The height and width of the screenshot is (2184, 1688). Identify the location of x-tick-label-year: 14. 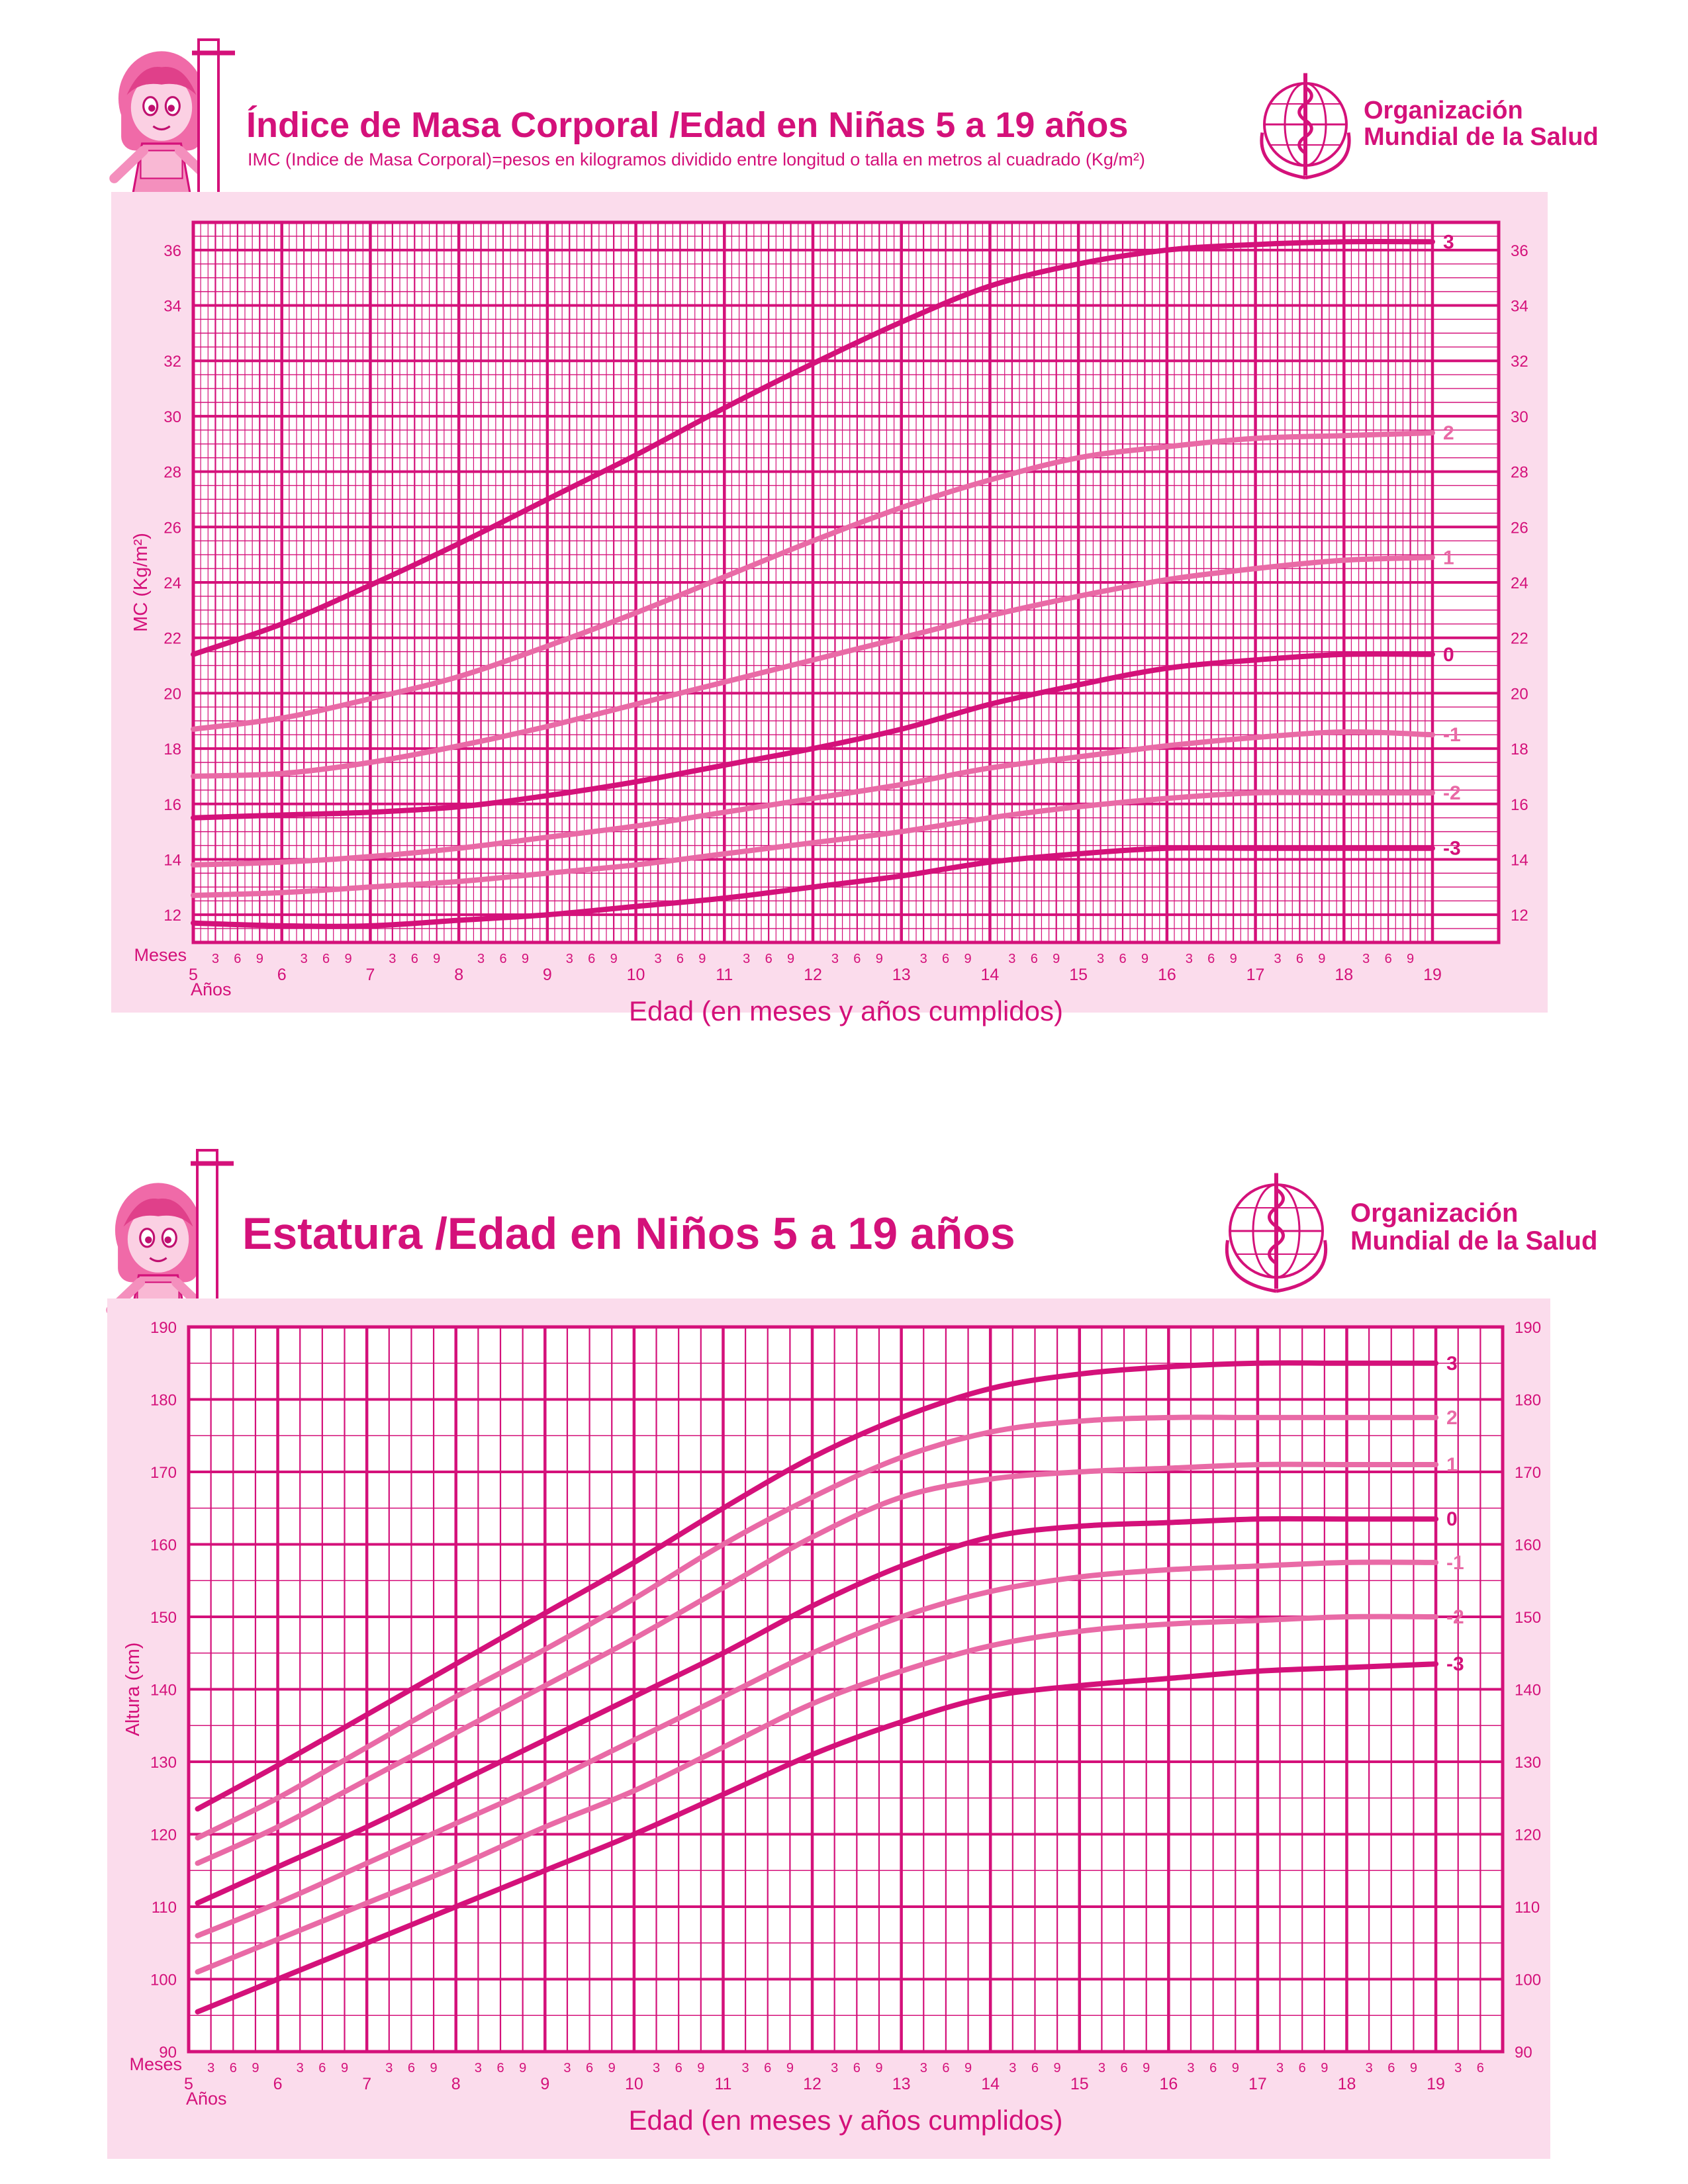
(990, 975).